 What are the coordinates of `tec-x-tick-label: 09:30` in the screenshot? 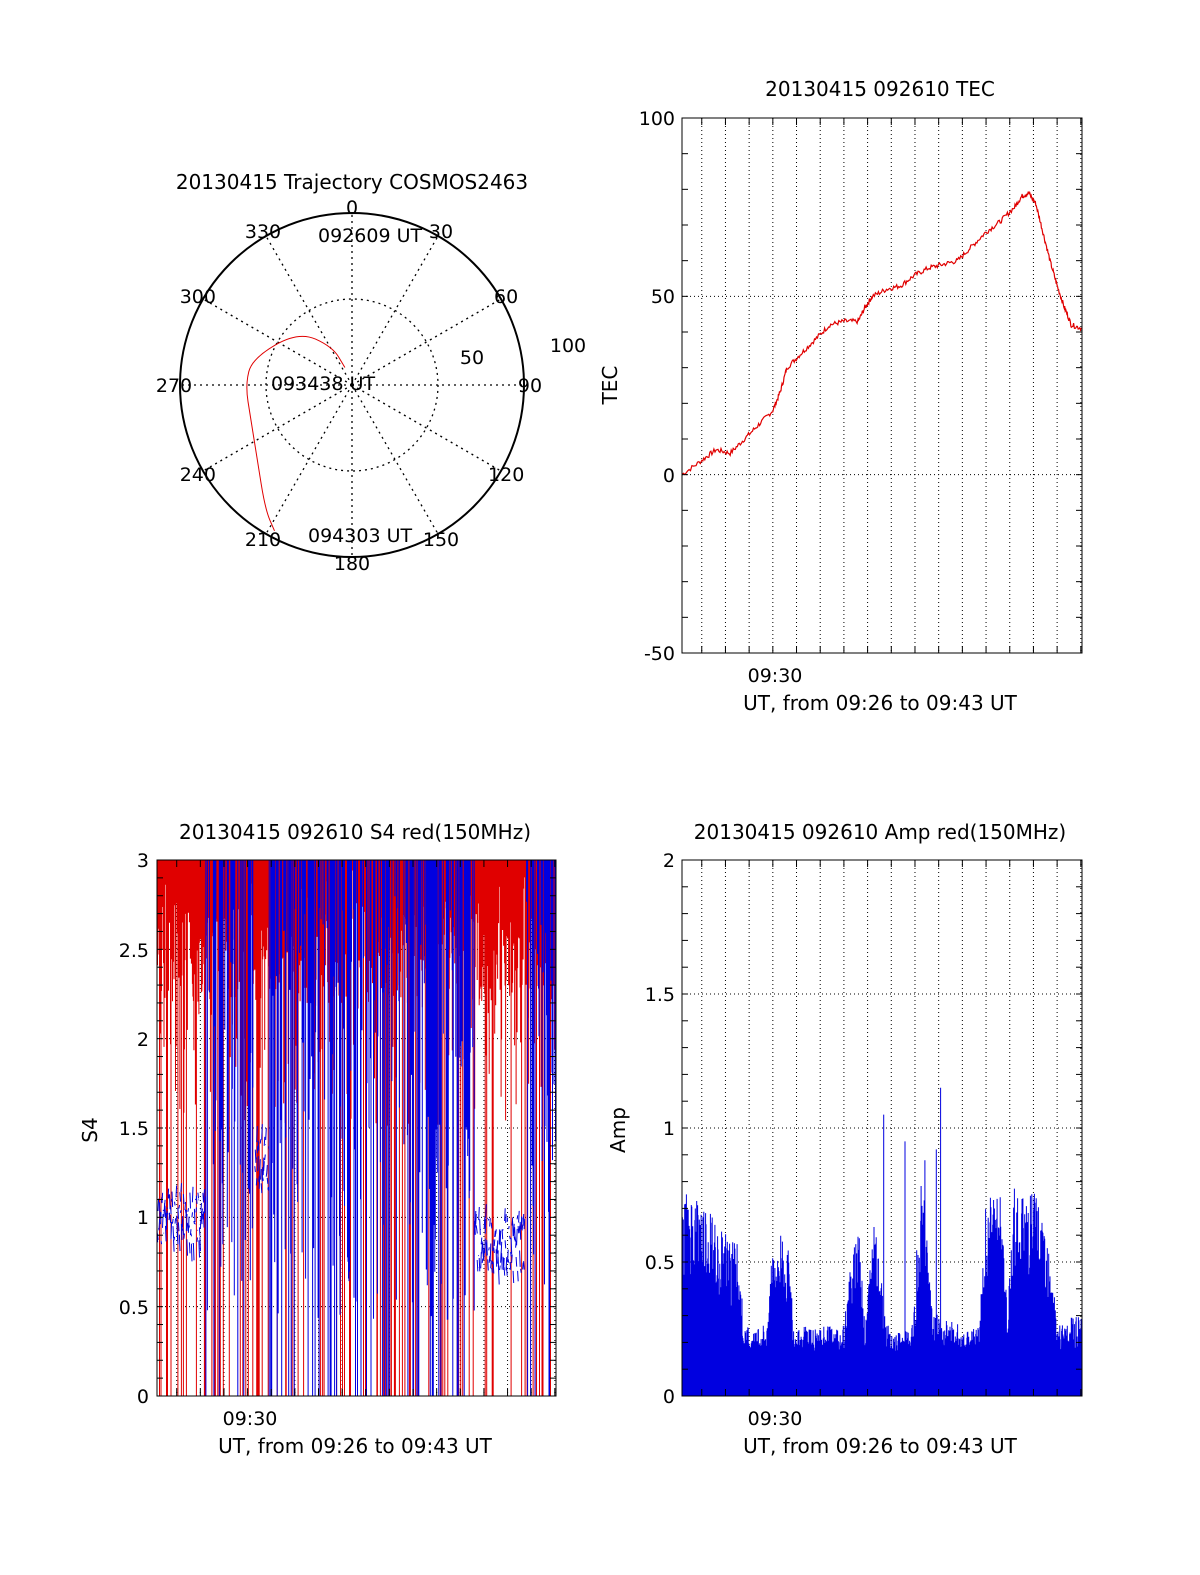 It's located at (775, 676).